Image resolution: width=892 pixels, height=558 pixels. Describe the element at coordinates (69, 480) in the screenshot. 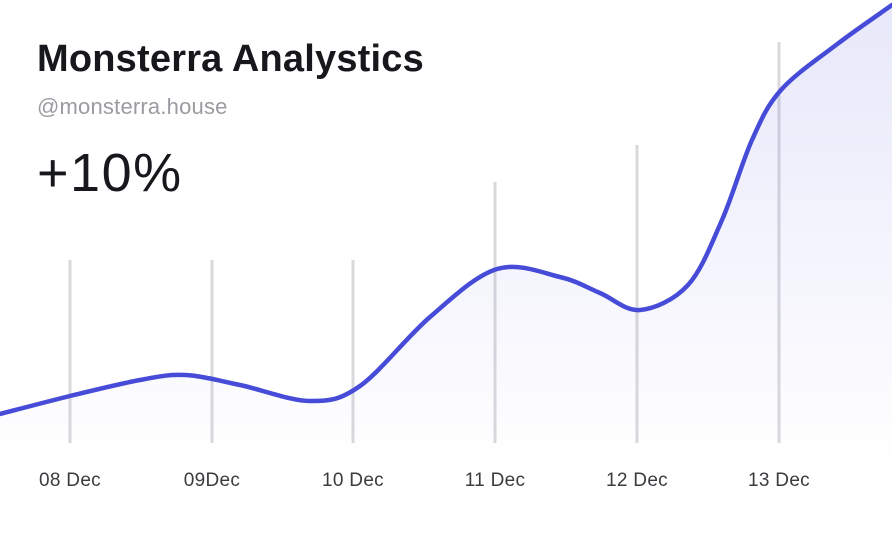

I see `x-axis-label: 08 Dec` at that location.